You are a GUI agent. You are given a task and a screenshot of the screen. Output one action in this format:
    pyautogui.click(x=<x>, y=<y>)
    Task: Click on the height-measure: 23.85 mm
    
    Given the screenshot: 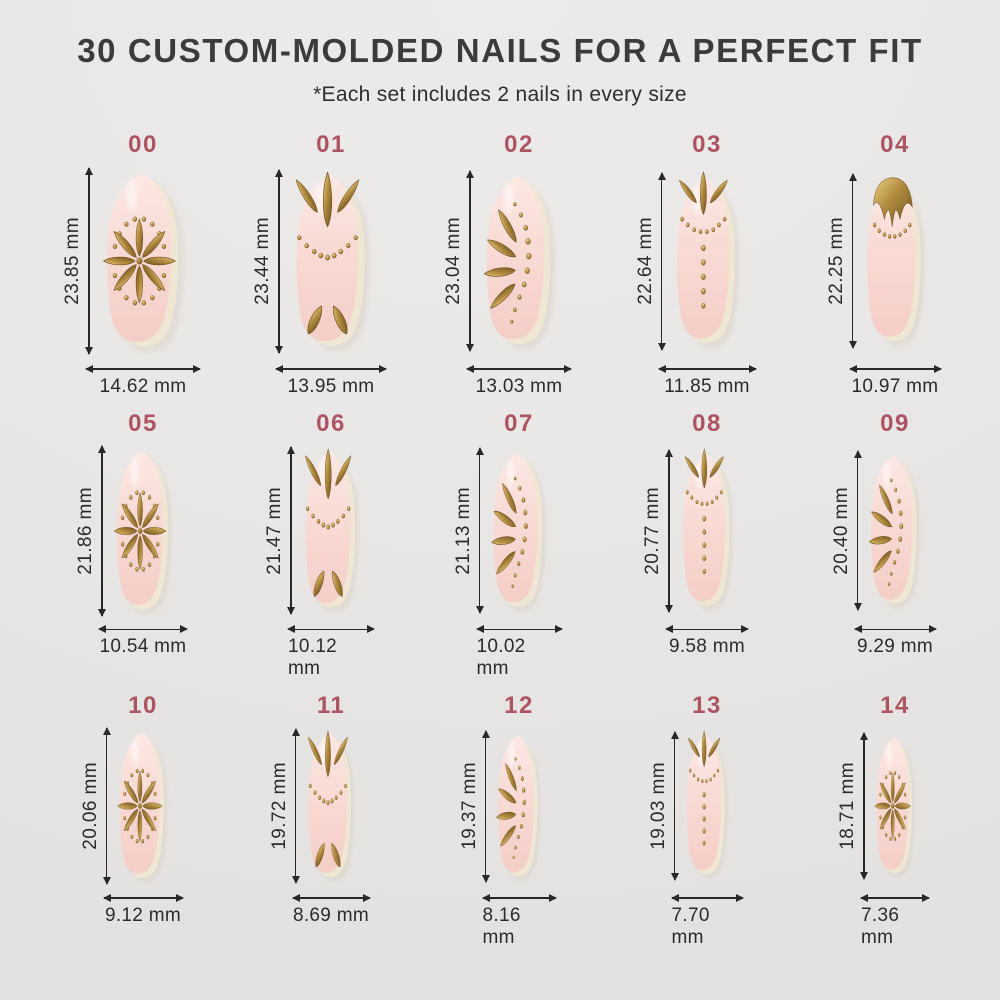 What is the action you would take?
    pyautogui.click(x=75, y=261)
    